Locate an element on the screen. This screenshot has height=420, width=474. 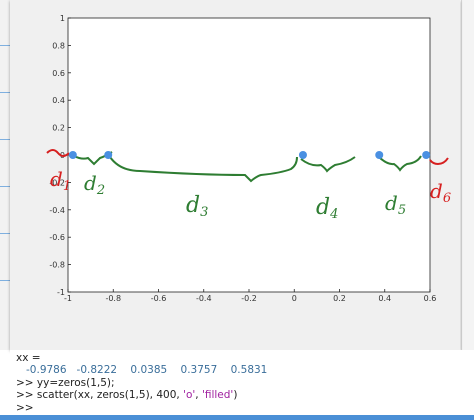
x-tick-label: -0.6 is located at coordinates (159, 298).